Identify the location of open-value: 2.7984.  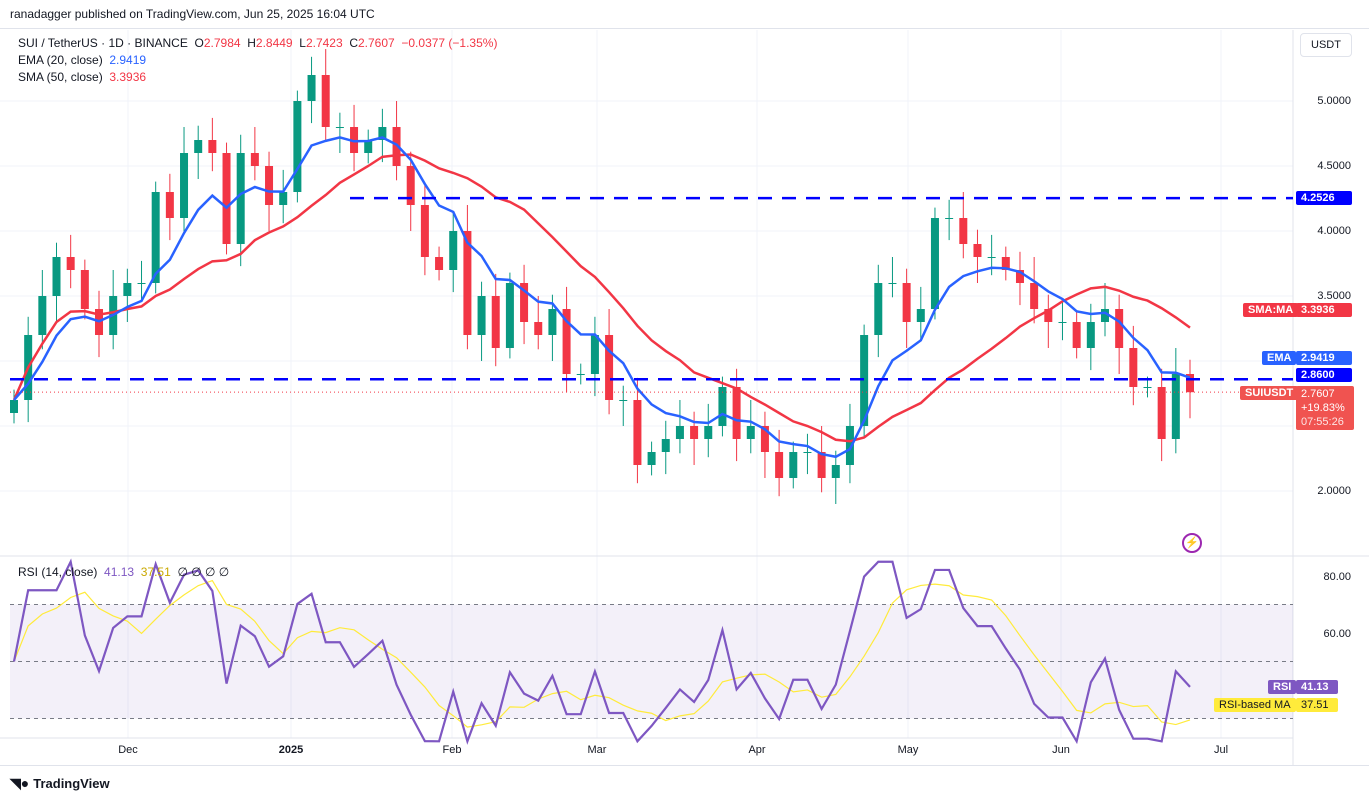
(222, 43).